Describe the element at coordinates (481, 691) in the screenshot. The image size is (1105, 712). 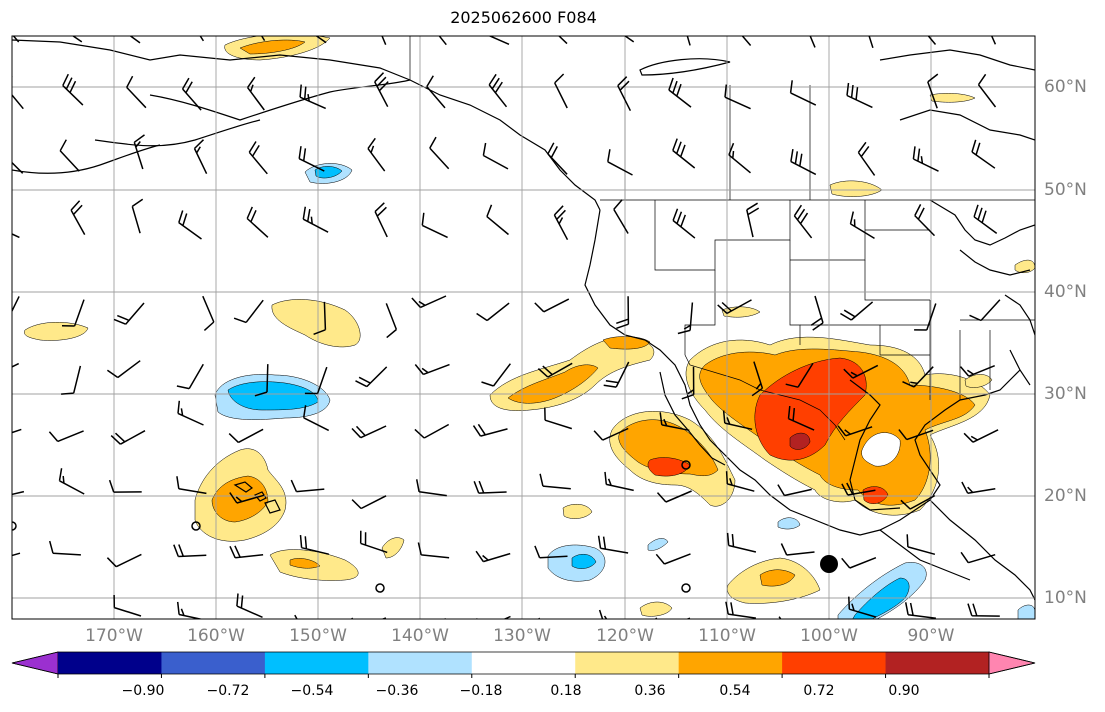
I see `colorbar-label: −0.18` at that location.